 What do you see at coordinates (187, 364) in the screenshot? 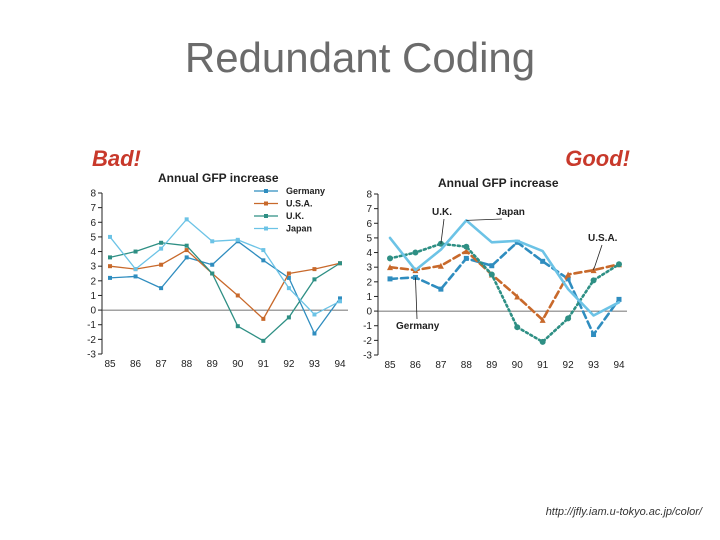
I see `x-tick-label: 88` at bounding box center [187, 364].